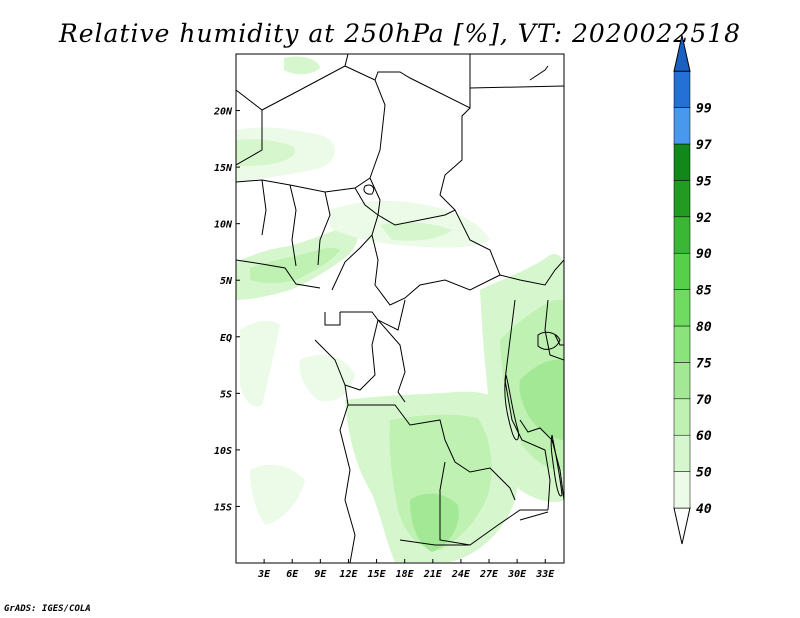 The width and height of the screenshot is (800, 618). What do you see at coordinates (517, 574) in the screenshot?
I see `x-tick-label: 30E` at bounding box center [517, 574].